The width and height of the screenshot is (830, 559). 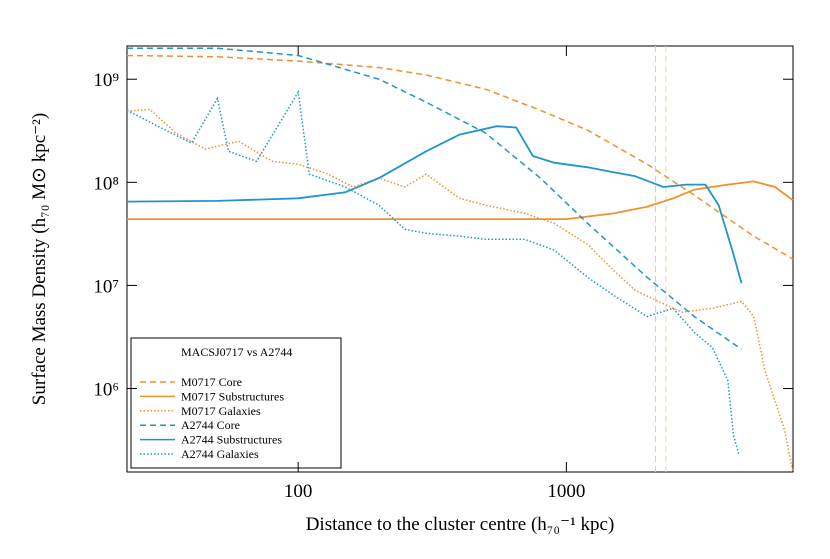 I want to click on legend-label: A2744 Galaxies, so click(x=220, y=454).